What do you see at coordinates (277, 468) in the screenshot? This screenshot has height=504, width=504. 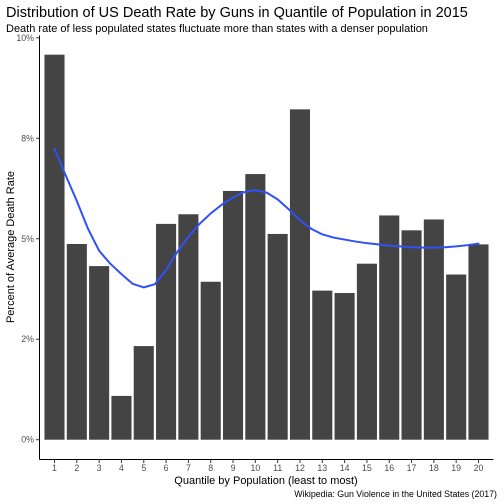 I see `x-tick-label: 11` at bounding box center [277, 468].